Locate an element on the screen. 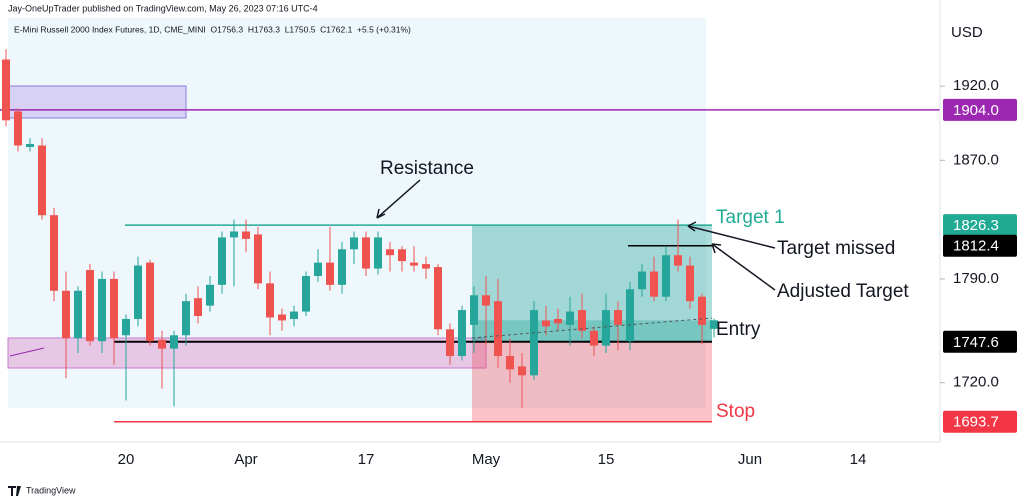 The height and width of the screenshot is (503, 1024). position-line is located at coordinates (592, 328).